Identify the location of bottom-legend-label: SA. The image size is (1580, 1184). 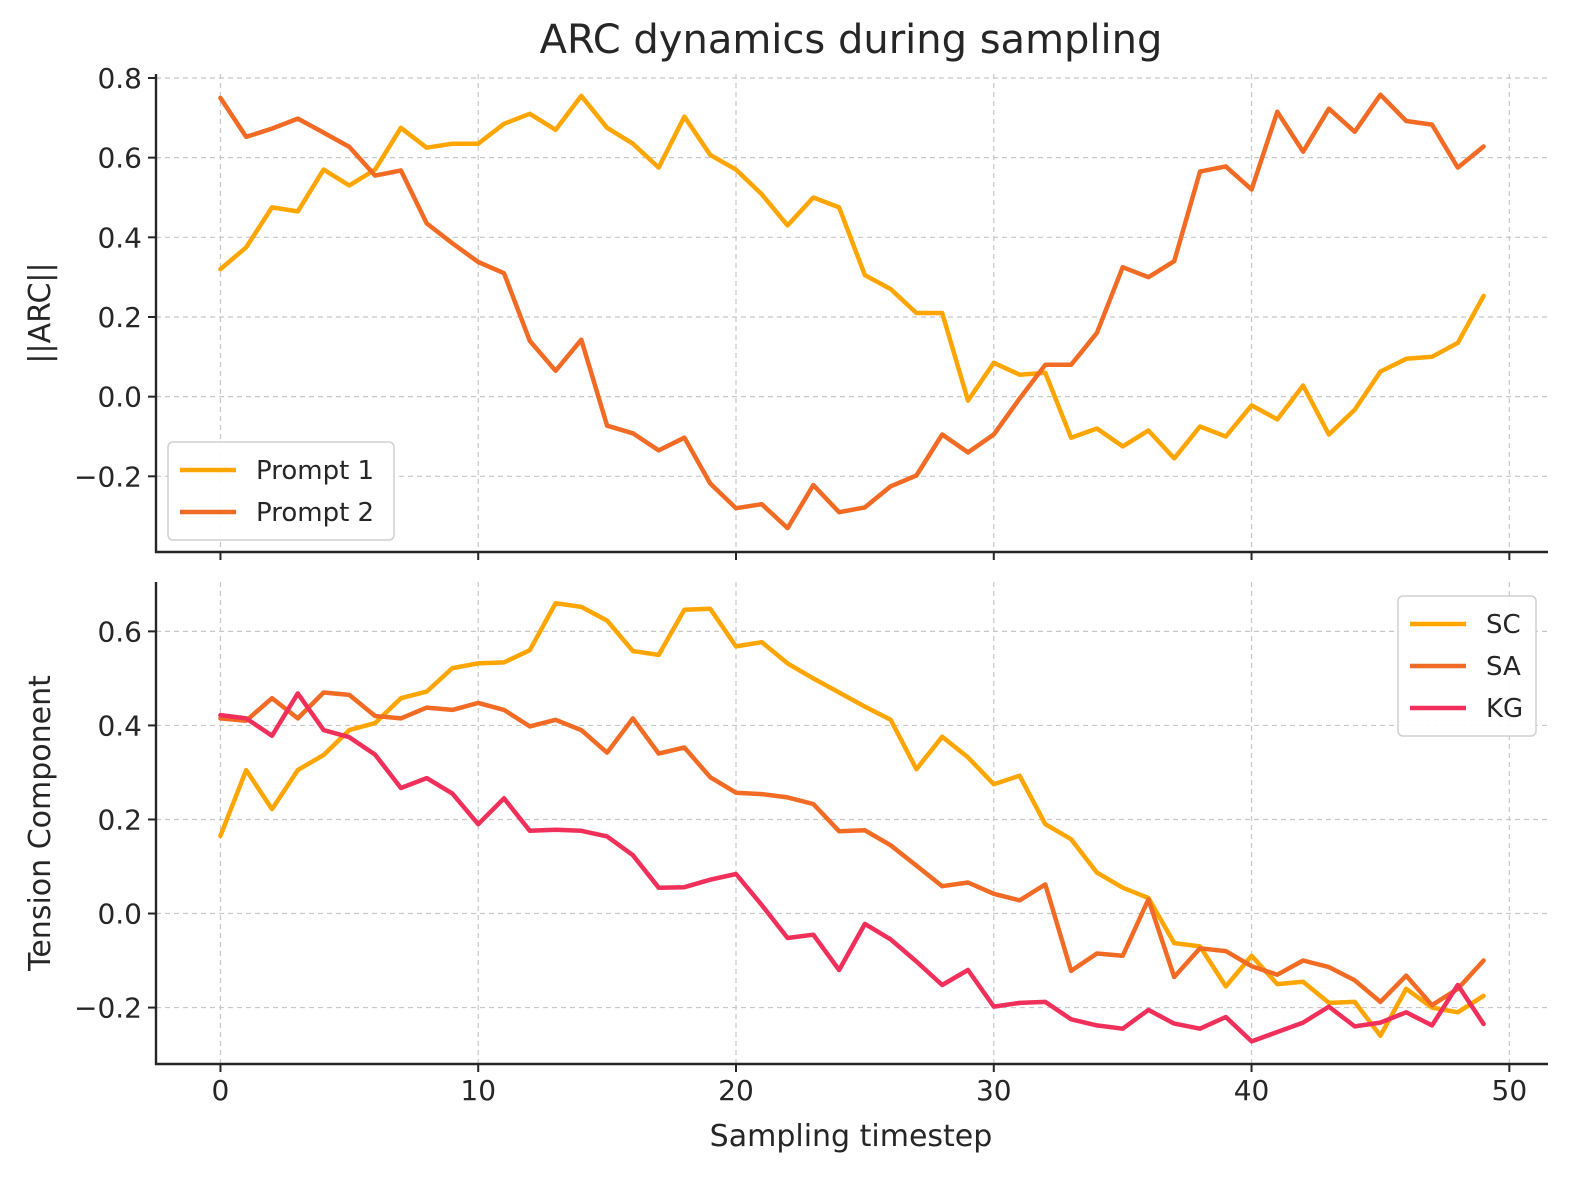
(1503, 667).